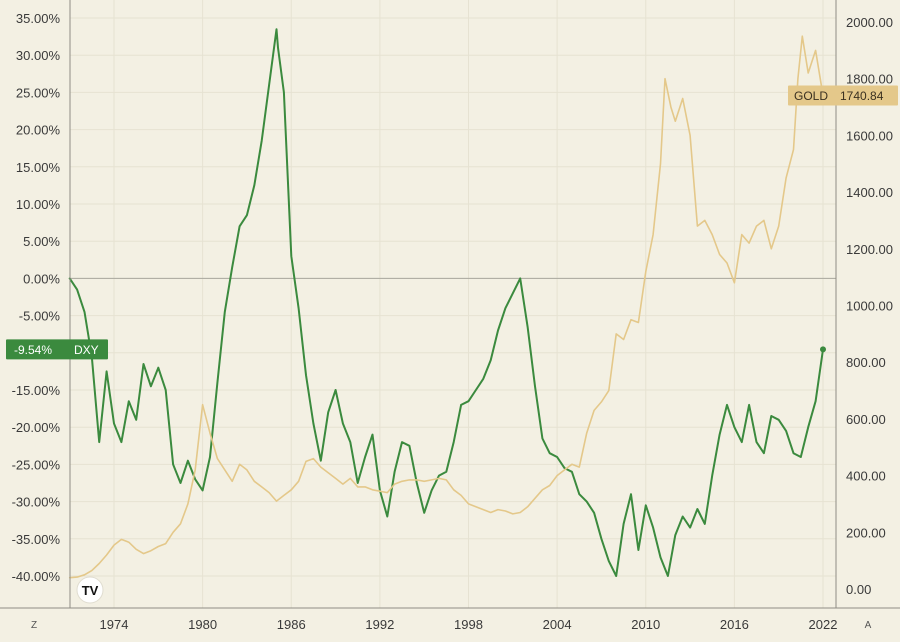 Image resolution: width=900 pixels, height=642 pixels. What do you see at coordinates (41, 278) in the screenshot?
I see `left-tick-label: 0.00%` at bounding box center [41, 278].